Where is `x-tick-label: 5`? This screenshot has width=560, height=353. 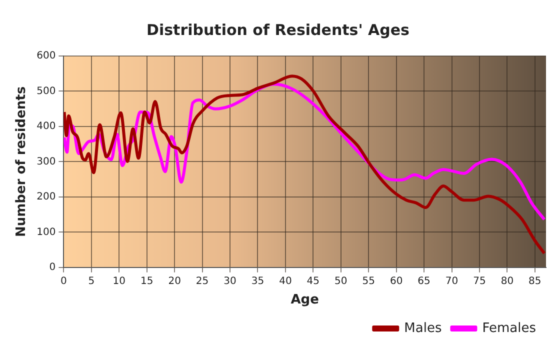
x-tick-label: 5 is located at coordinates (91, 281).